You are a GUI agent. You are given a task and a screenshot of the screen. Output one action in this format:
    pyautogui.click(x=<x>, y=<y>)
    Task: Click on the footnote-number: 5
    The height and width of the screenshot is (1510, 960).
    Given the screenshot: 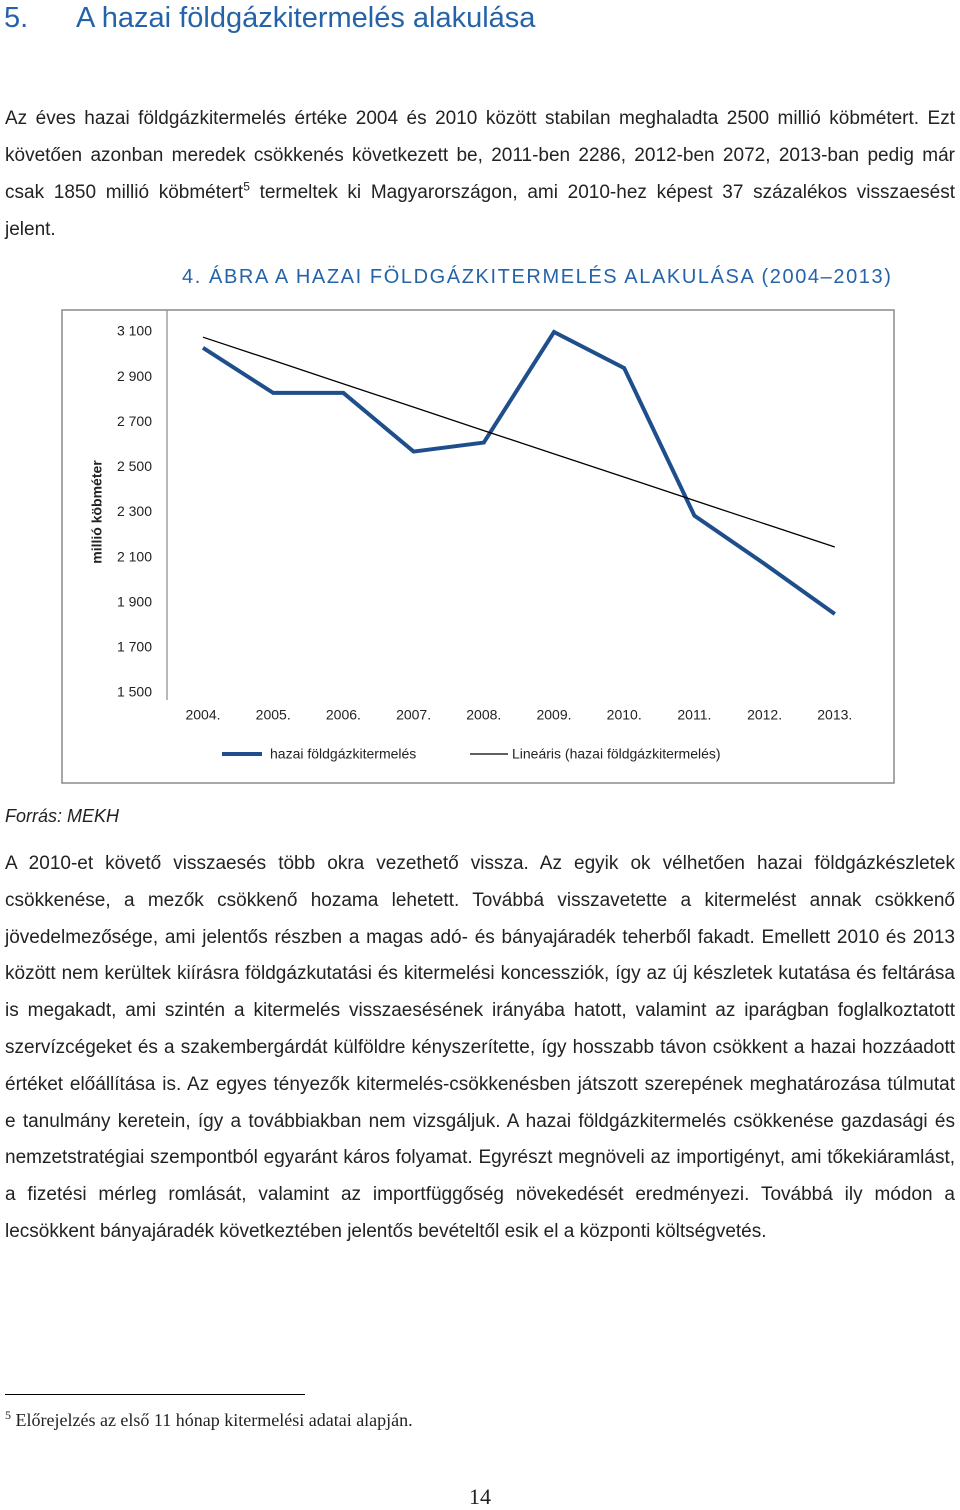 What is the action you would take?
    pyautogui.click(x=8, y=1415)
    